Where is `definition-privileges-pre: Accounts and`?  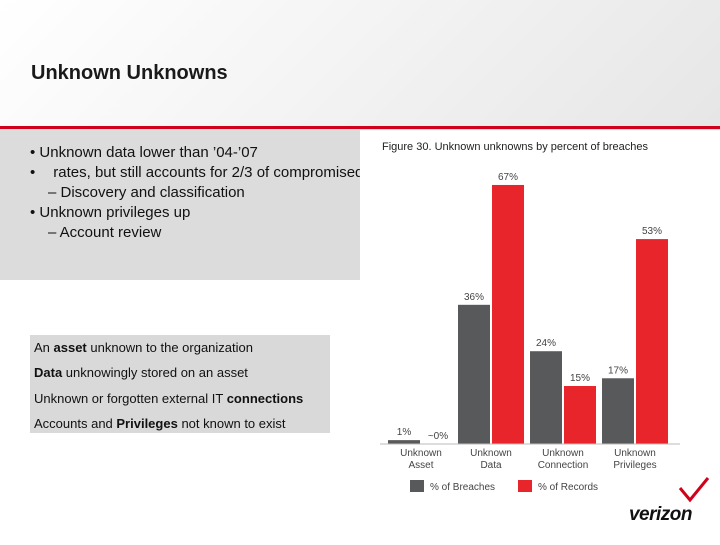
definition-privileges-pre: Accounts and is located at coordinates (75, 423).